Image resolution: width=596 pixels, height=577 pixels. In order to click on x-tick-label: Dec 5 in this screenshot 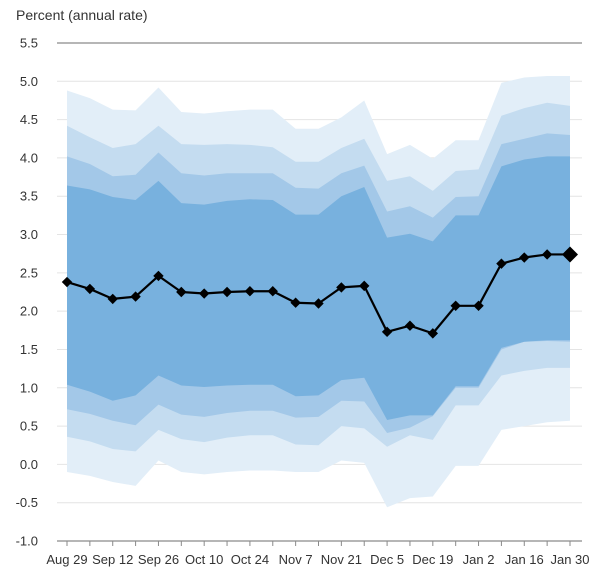, I will do `click(387, 559)`.